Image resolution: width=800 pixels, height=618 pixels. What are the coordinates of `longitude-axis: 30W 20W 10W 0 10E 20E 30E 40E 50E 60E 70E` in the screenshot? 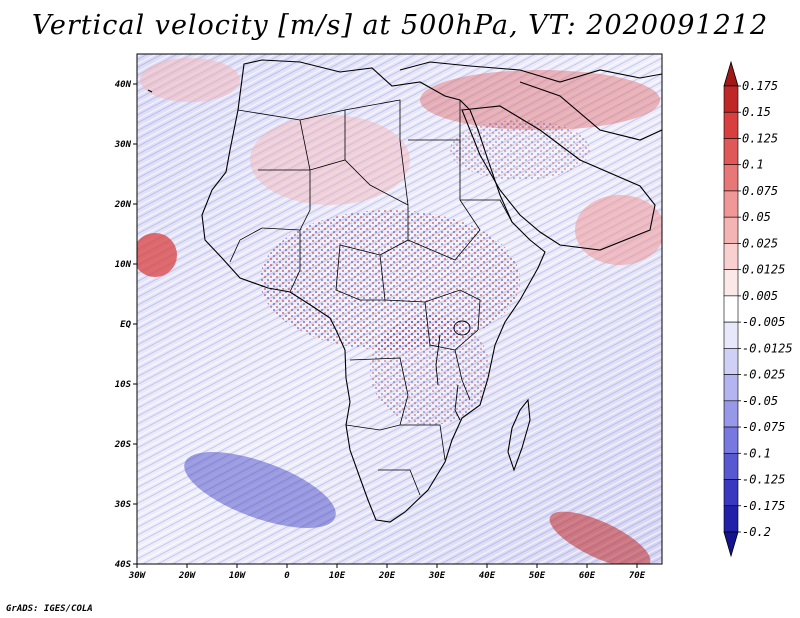 It's located at (387, 572).